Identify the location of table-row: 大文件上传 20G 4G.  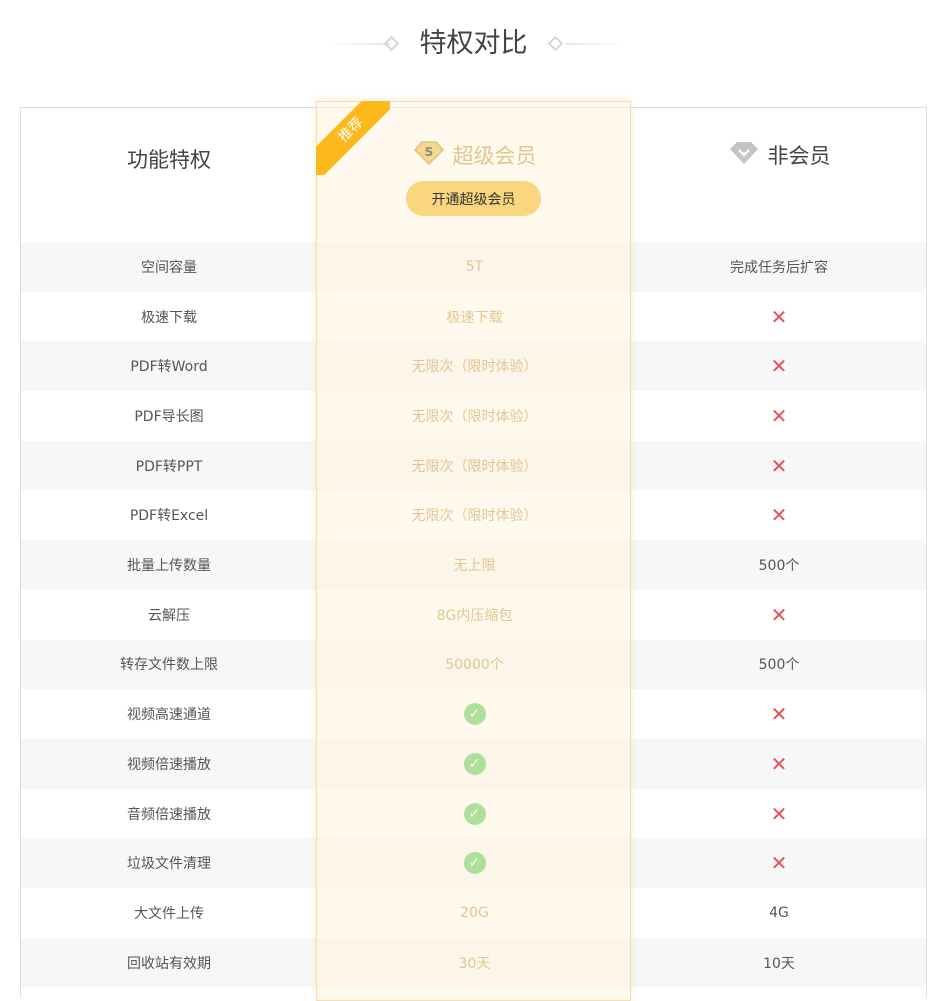
(473, 913).